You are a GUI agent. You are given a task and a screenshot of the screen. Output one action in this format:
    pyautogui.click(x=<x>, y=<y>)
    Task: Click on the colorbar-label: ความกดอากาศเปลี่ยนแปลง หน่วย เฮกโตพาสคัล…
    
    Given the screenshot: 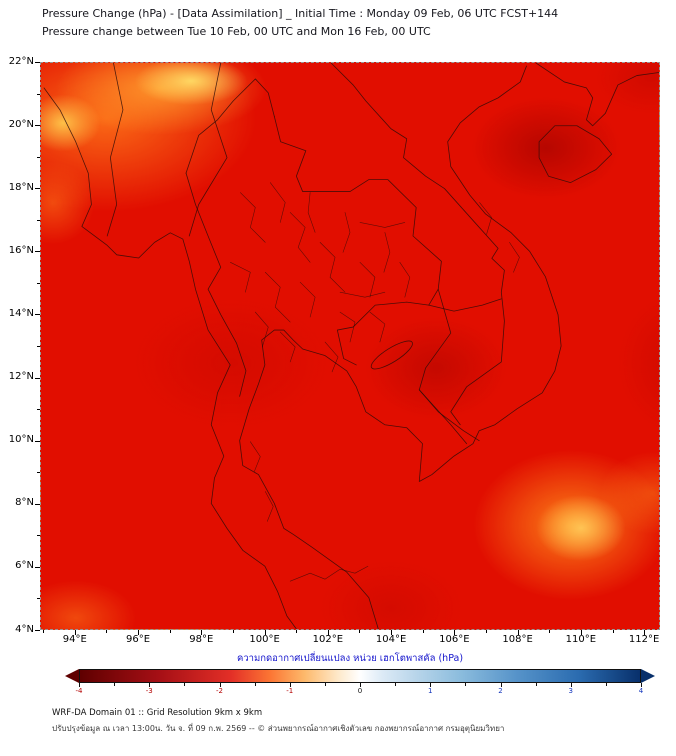 What is the action you would take?
    pyautogui.click(x=350, y=658)
    